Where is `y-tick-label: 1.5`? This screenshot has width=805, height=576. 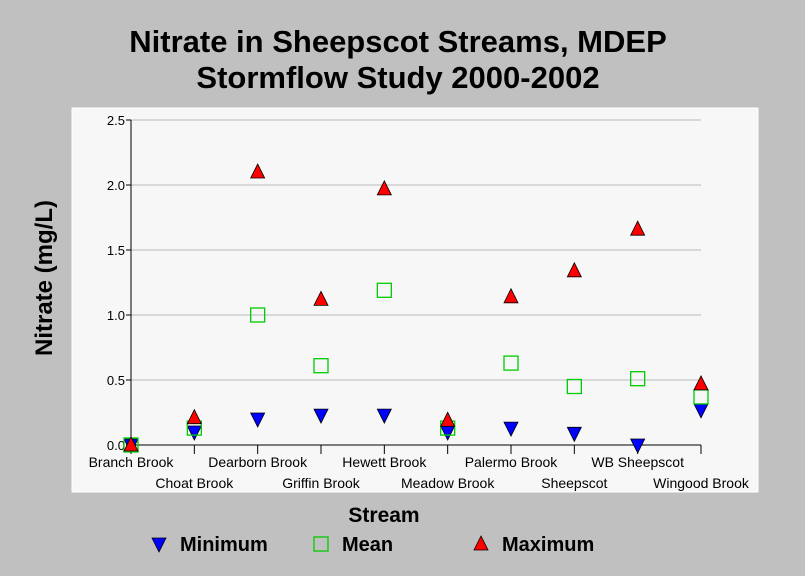
y-tick-label: 1.5 is located at coordinates (116, 250).